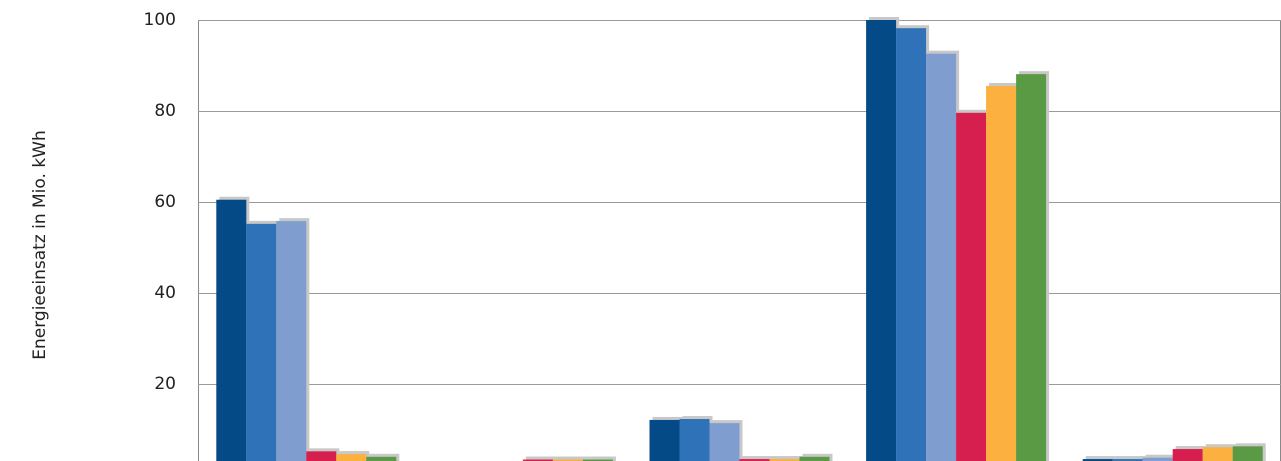 This screenshot has height=461, width=1281. Describe the element at coordinates (165, 202) in the screenshot. I see `y-tick-label: 60` at that location.